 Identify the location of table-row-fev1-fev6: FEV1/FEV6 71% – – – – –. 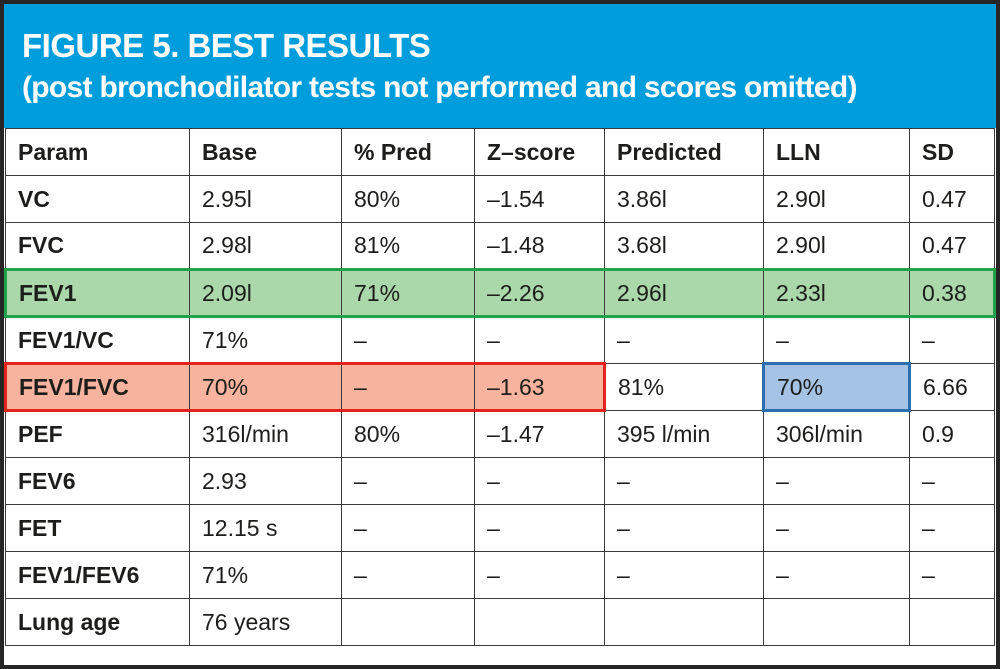
(500, 575).